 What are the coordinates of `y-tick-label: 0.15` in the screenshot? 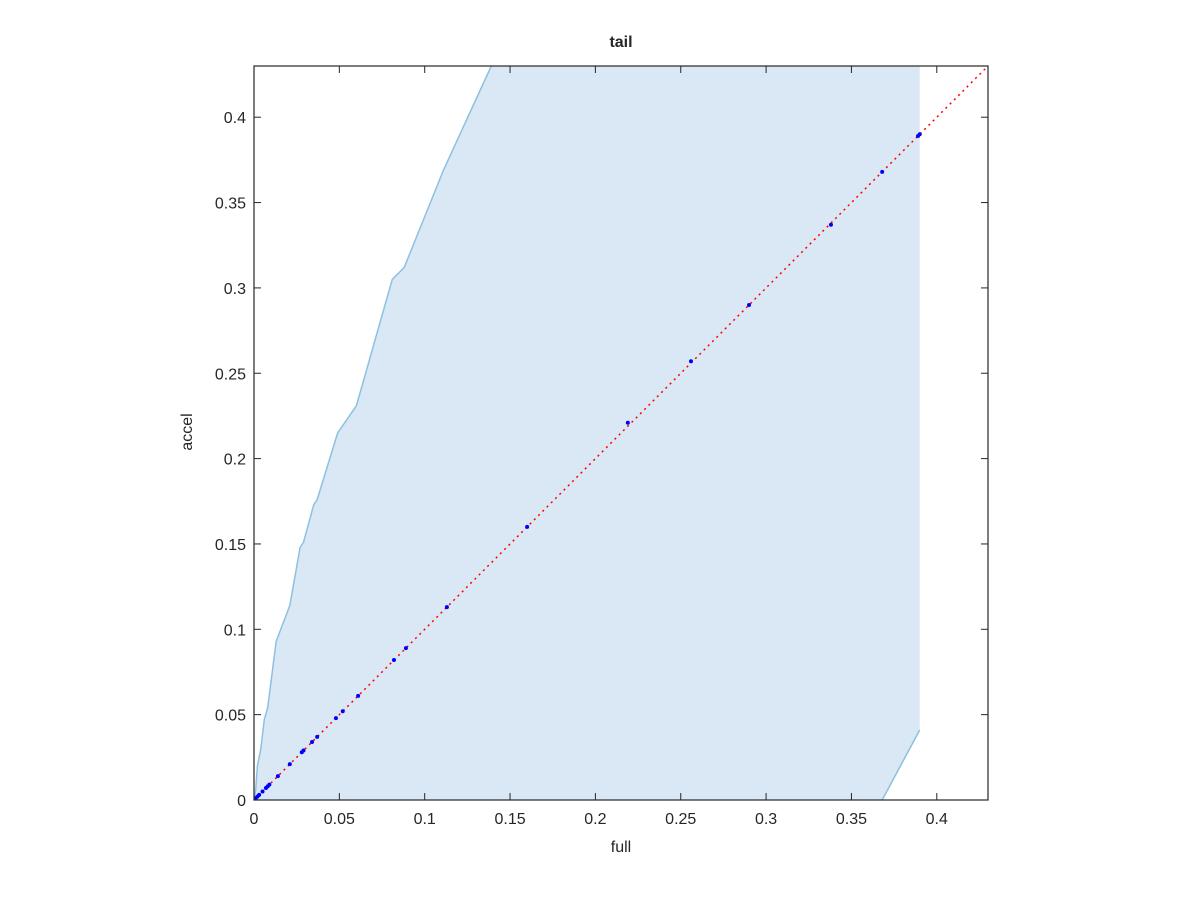 It's located at (230, 545).